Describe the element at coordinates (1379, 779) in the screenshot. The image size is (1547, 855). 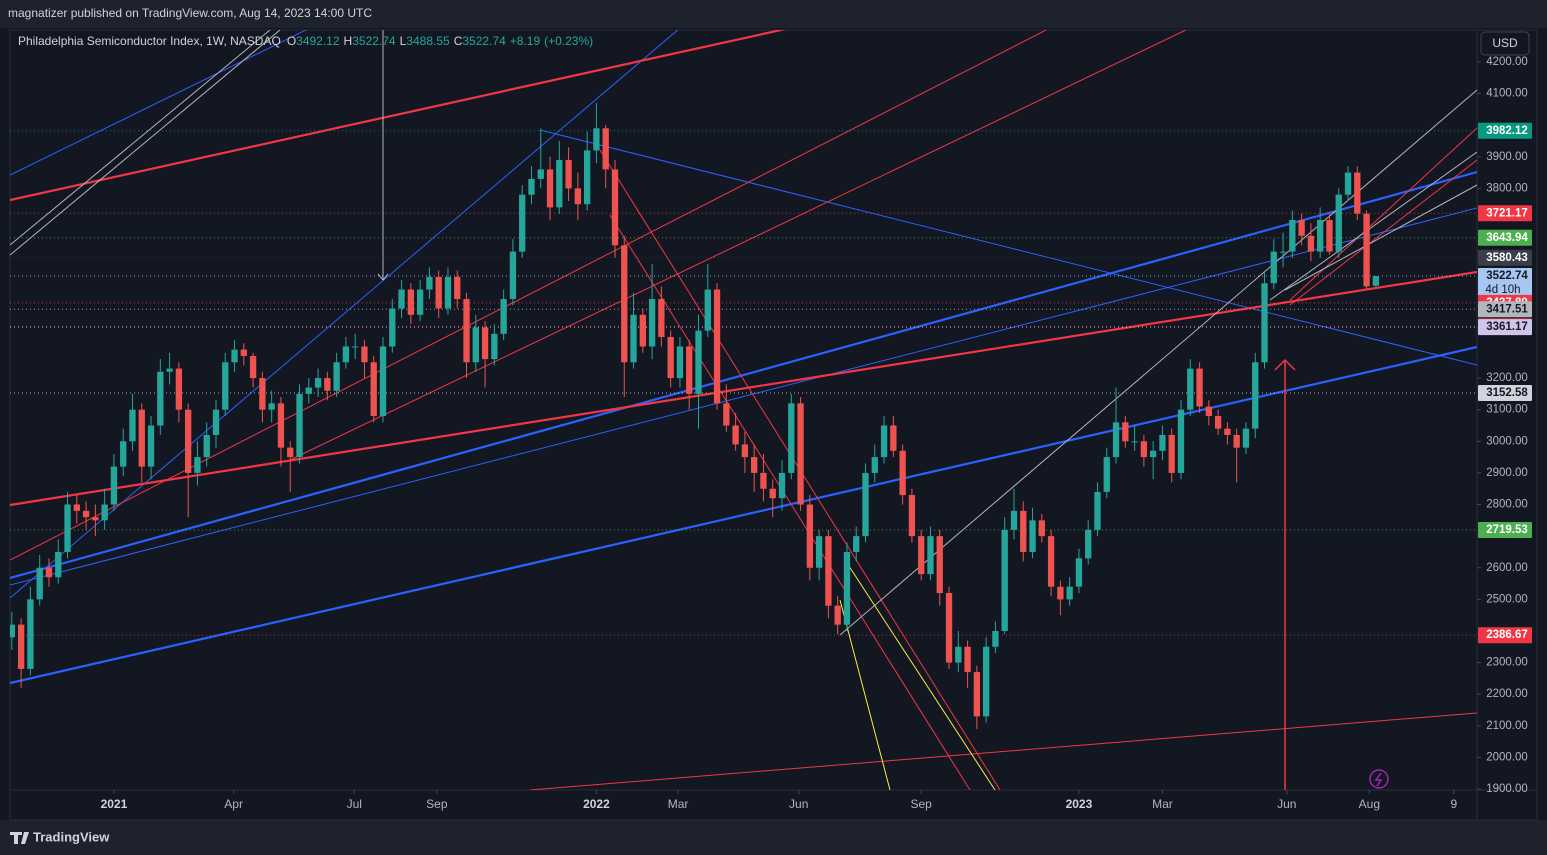
I see `alert-icon` at that location.